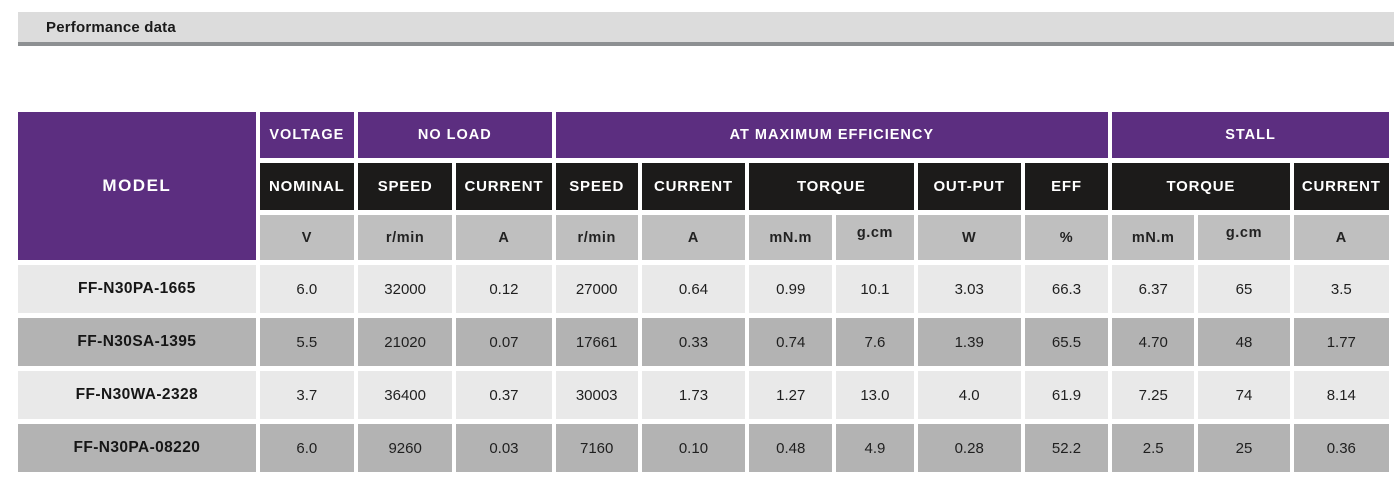 The image size is (1400, 485). I want to click on section-title: Performance data, so click(111, 27).